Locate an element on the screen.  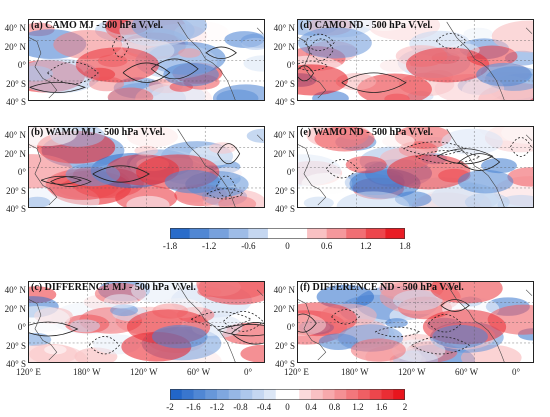
panel-title: (d) CAMO ND - 500 hPa V.Vel. is located at coordinates (366, 25).